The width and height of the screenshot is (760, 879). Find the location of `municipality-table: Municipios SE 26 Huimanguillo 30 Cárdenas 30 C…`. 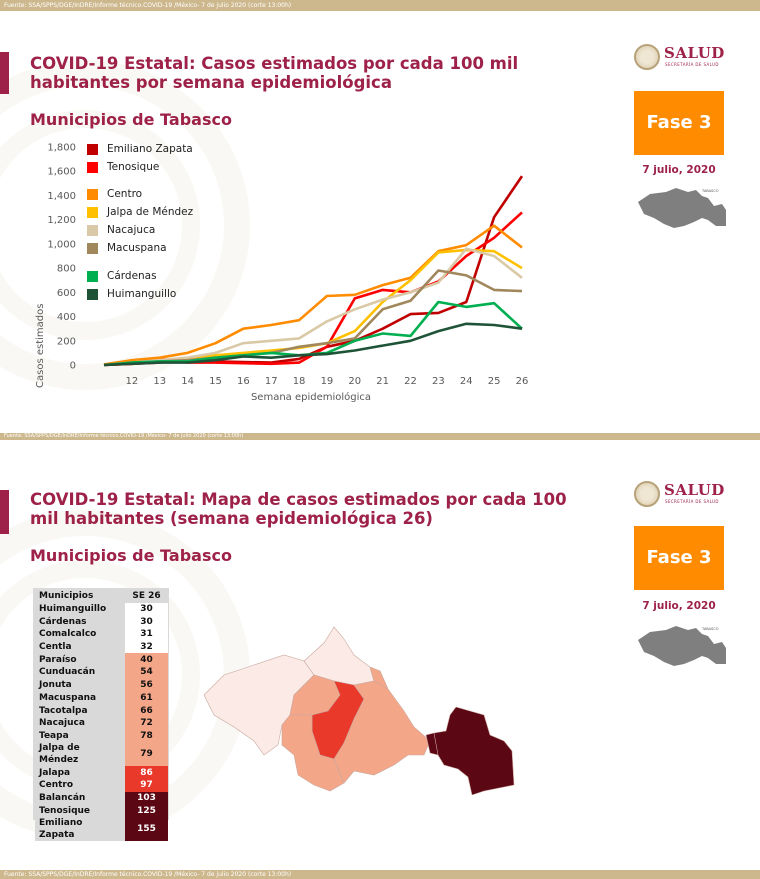

municipality-table: Municipios SE 26 Huimanguillo 30 Cárdenas 30 C… is located at coordinates (101, 715).